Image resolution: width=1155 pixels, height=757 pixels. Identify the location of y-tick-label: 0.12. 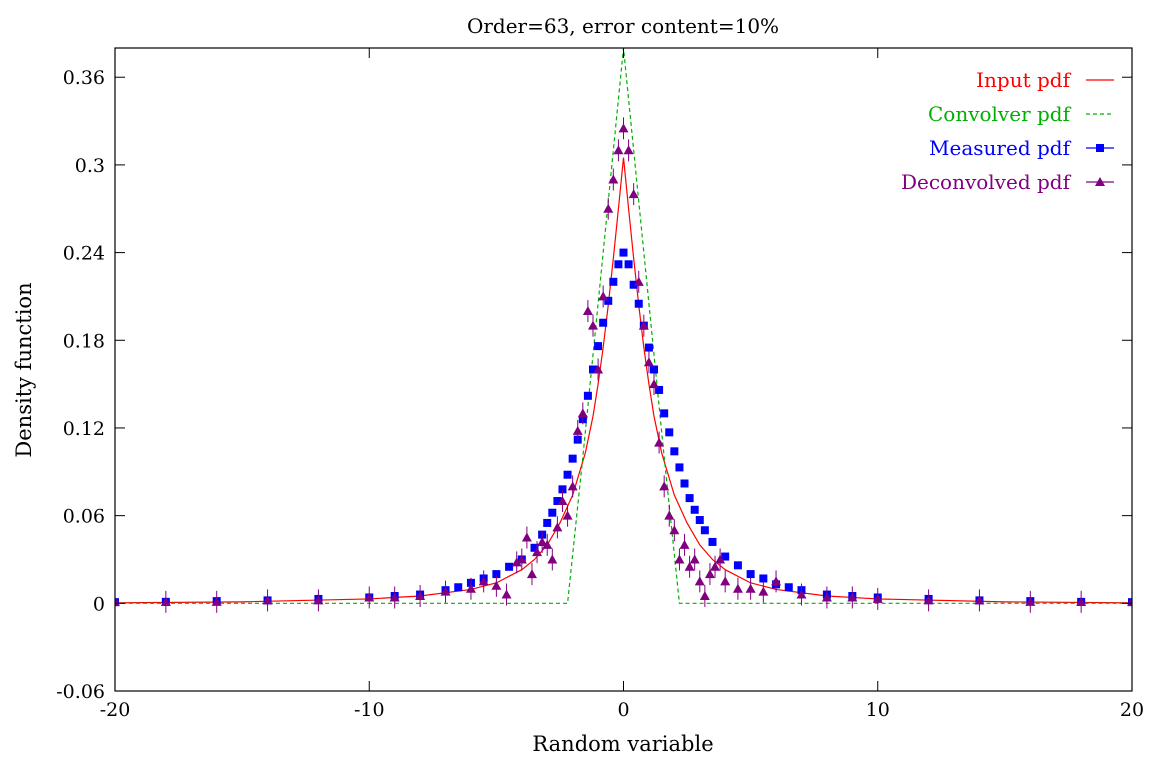
(84, 429).